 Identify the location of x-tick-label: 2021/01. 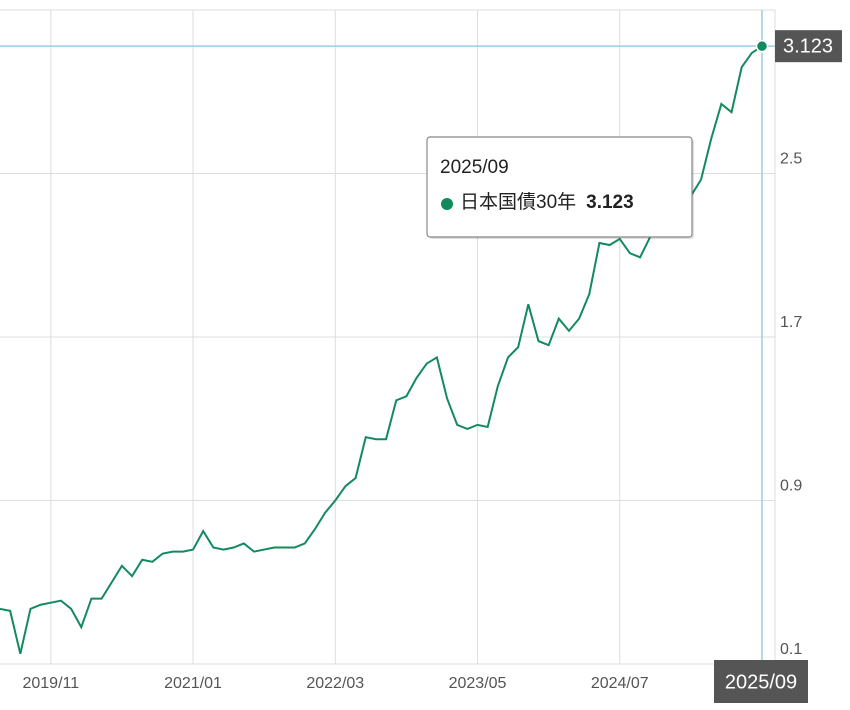
(193, 683).